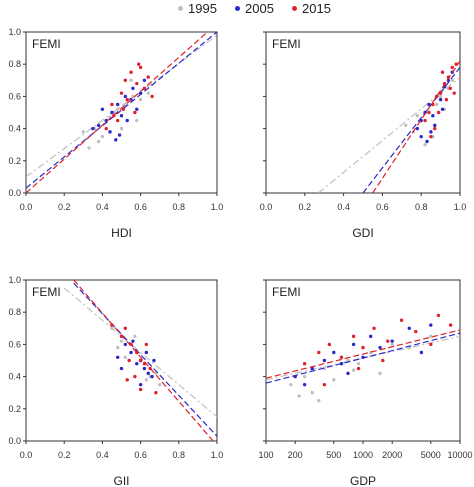  What do you see at coordinates (237, 10) in the screenshot?
I see `chart-legend: 1995 2005 2015` at bounding box center [237, 10].